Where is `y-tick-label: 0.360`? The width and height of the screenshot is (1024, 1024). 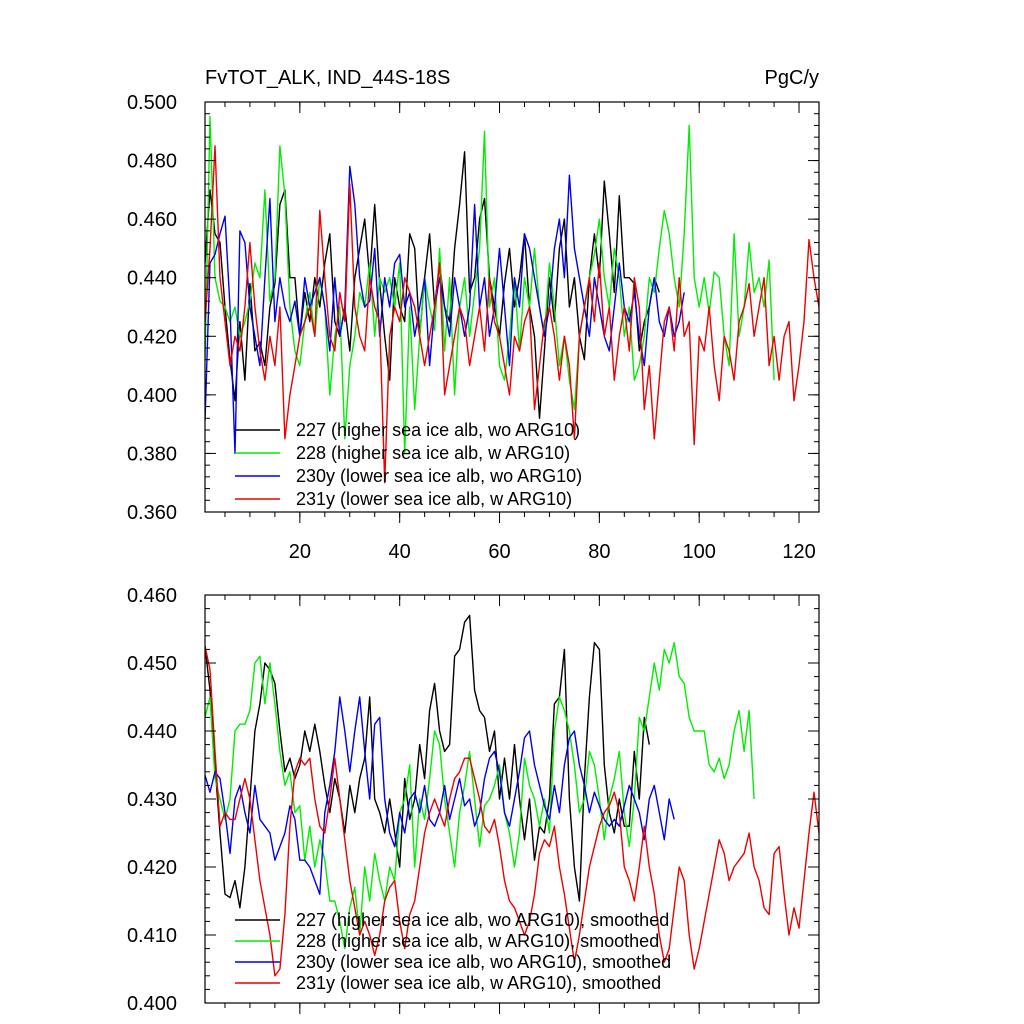
y-tick-label: 0.360 is located at coordinates (152, 513).